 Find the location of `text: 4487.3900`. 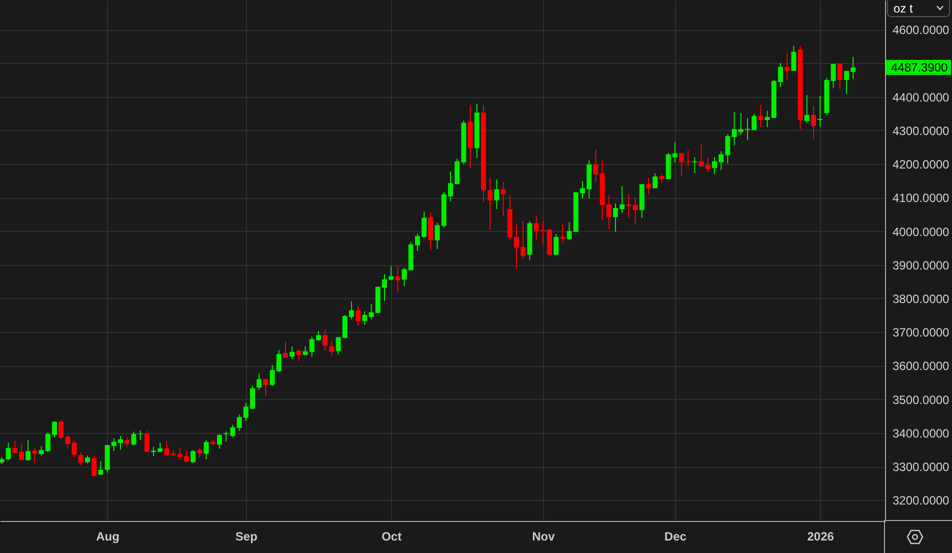

text: 4487.3900 is located at coordinates (919, 67).